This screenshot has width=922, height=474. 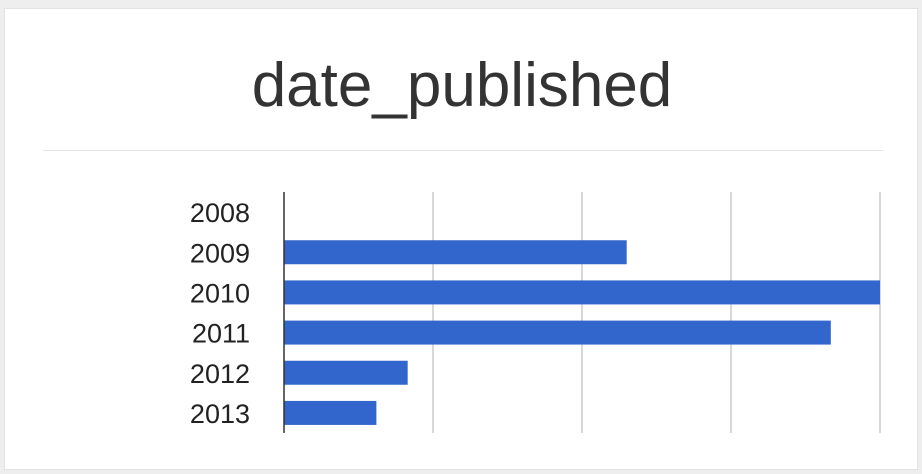 I want to click on y-tick-label: 2010, so click(x=220, y=293).